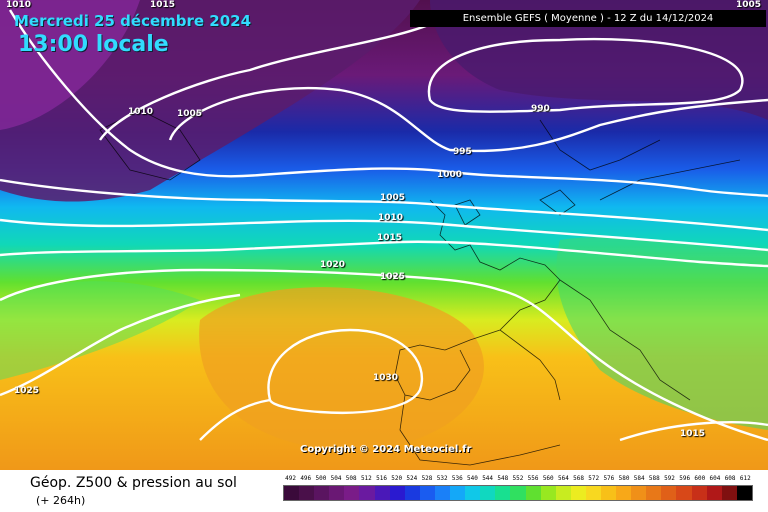  Describe the element at coordinates (351, 478) in the screenshot. I see `legend-tick-label: 508` at that location.